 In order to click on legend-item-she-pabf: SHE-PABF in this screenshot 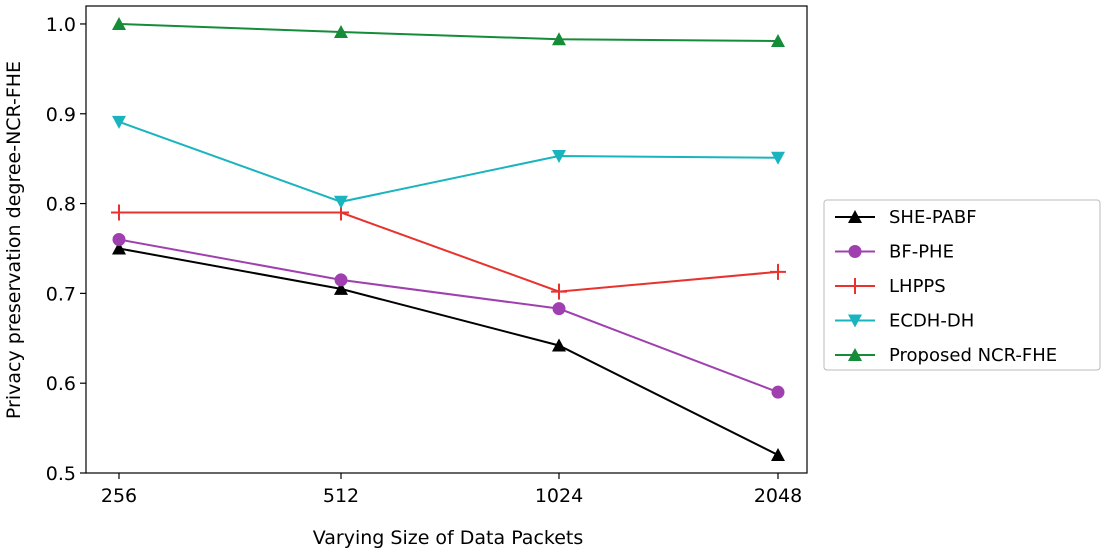, I will do `click(906, 217)`.